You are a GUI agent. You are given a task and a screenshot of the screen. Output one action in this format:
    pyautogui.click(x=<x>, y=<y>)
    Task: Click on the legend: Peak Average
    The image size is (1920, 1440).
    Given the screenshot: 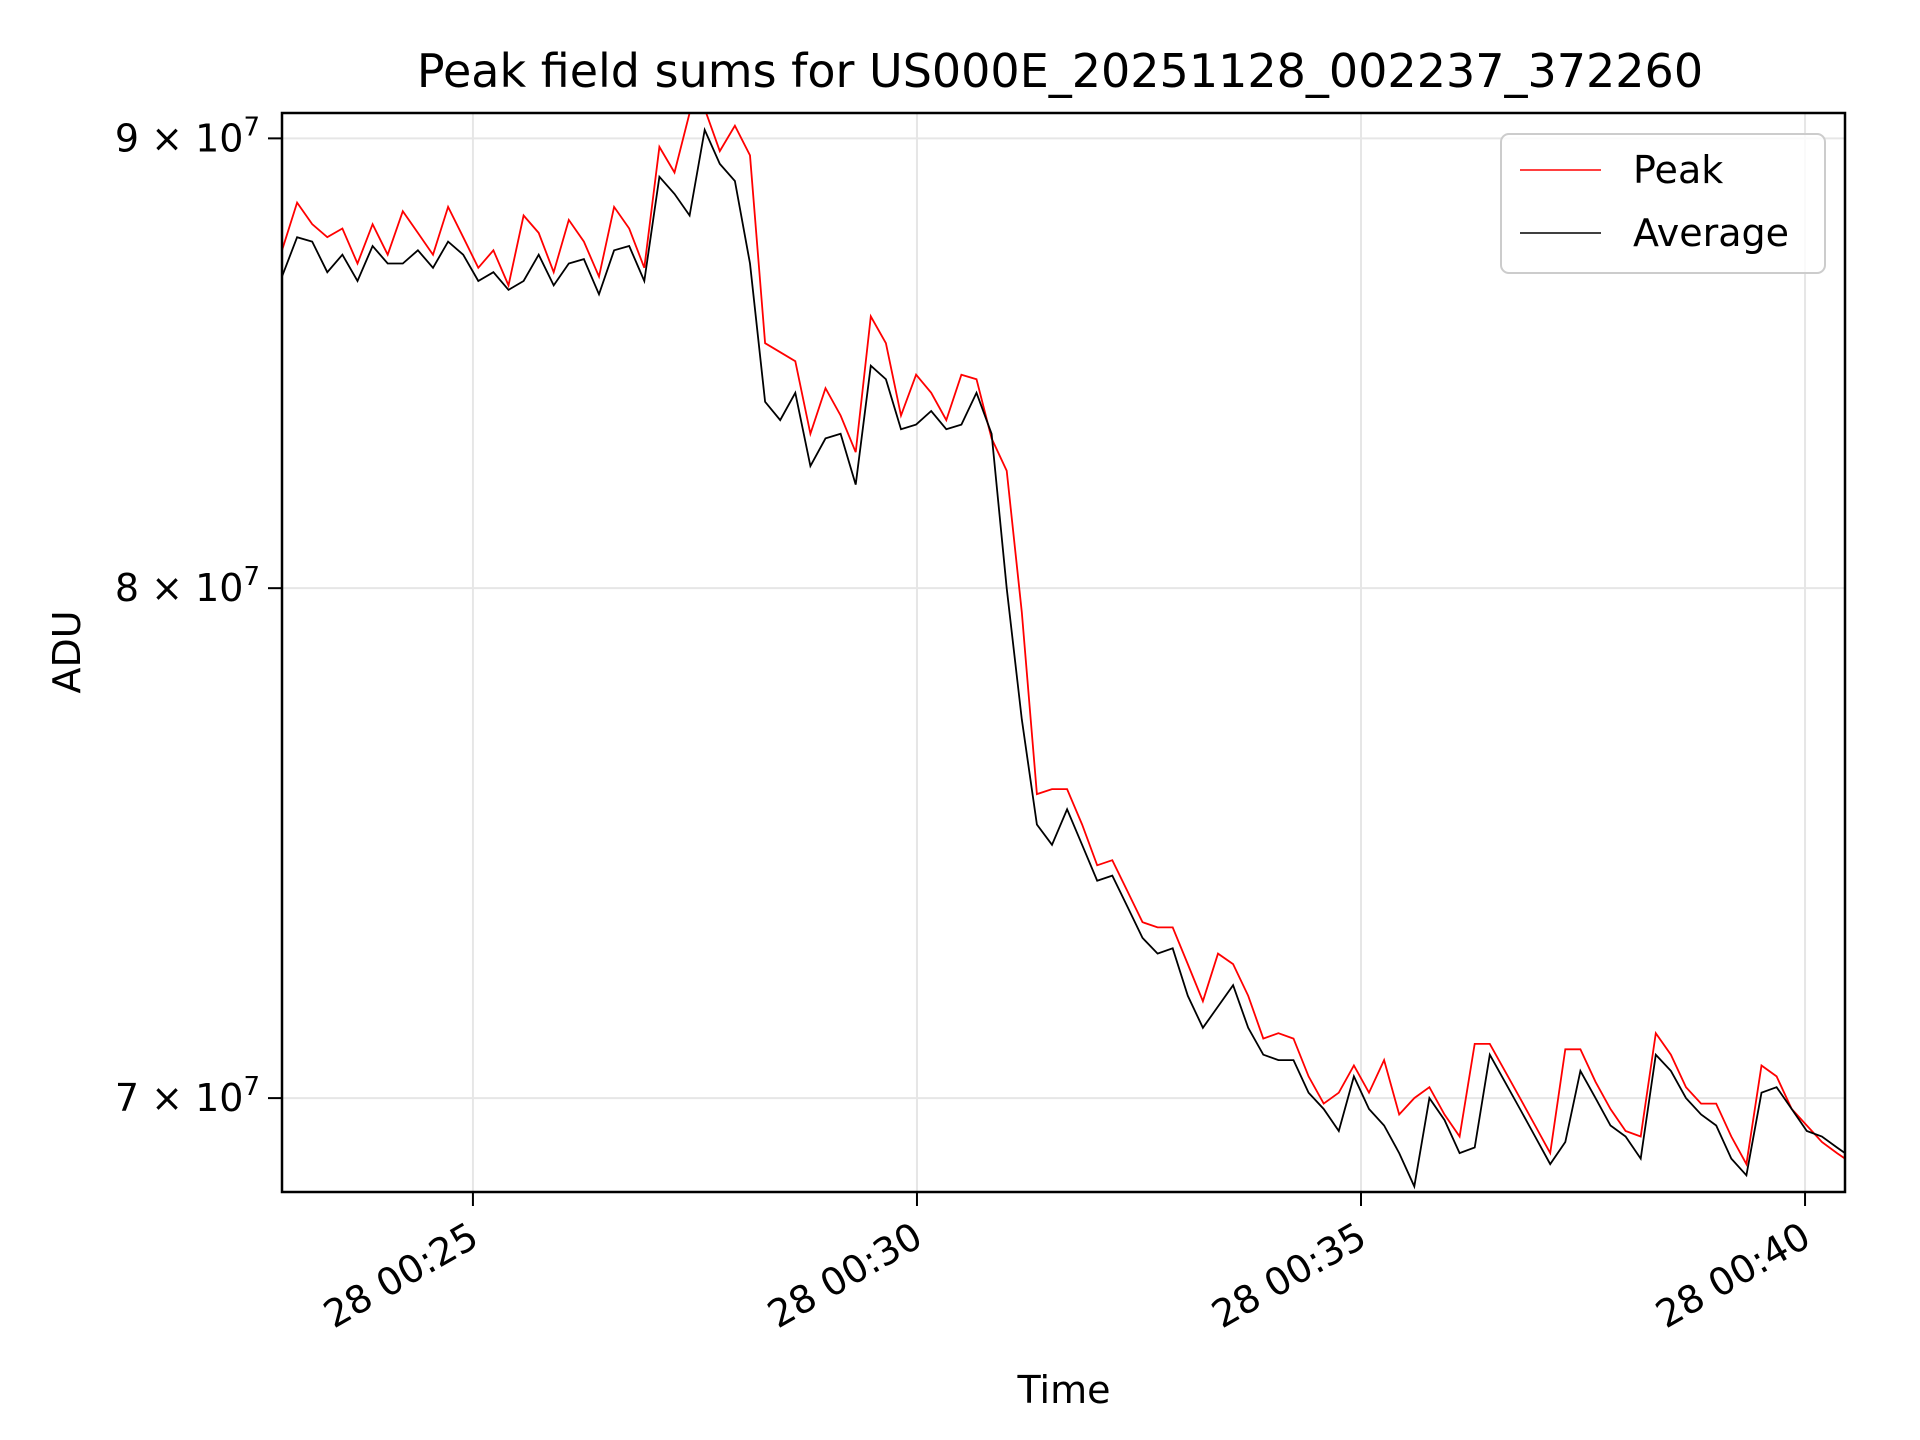 What is the action you would take?
    pyautogui.click(x=1663, y=203)
    